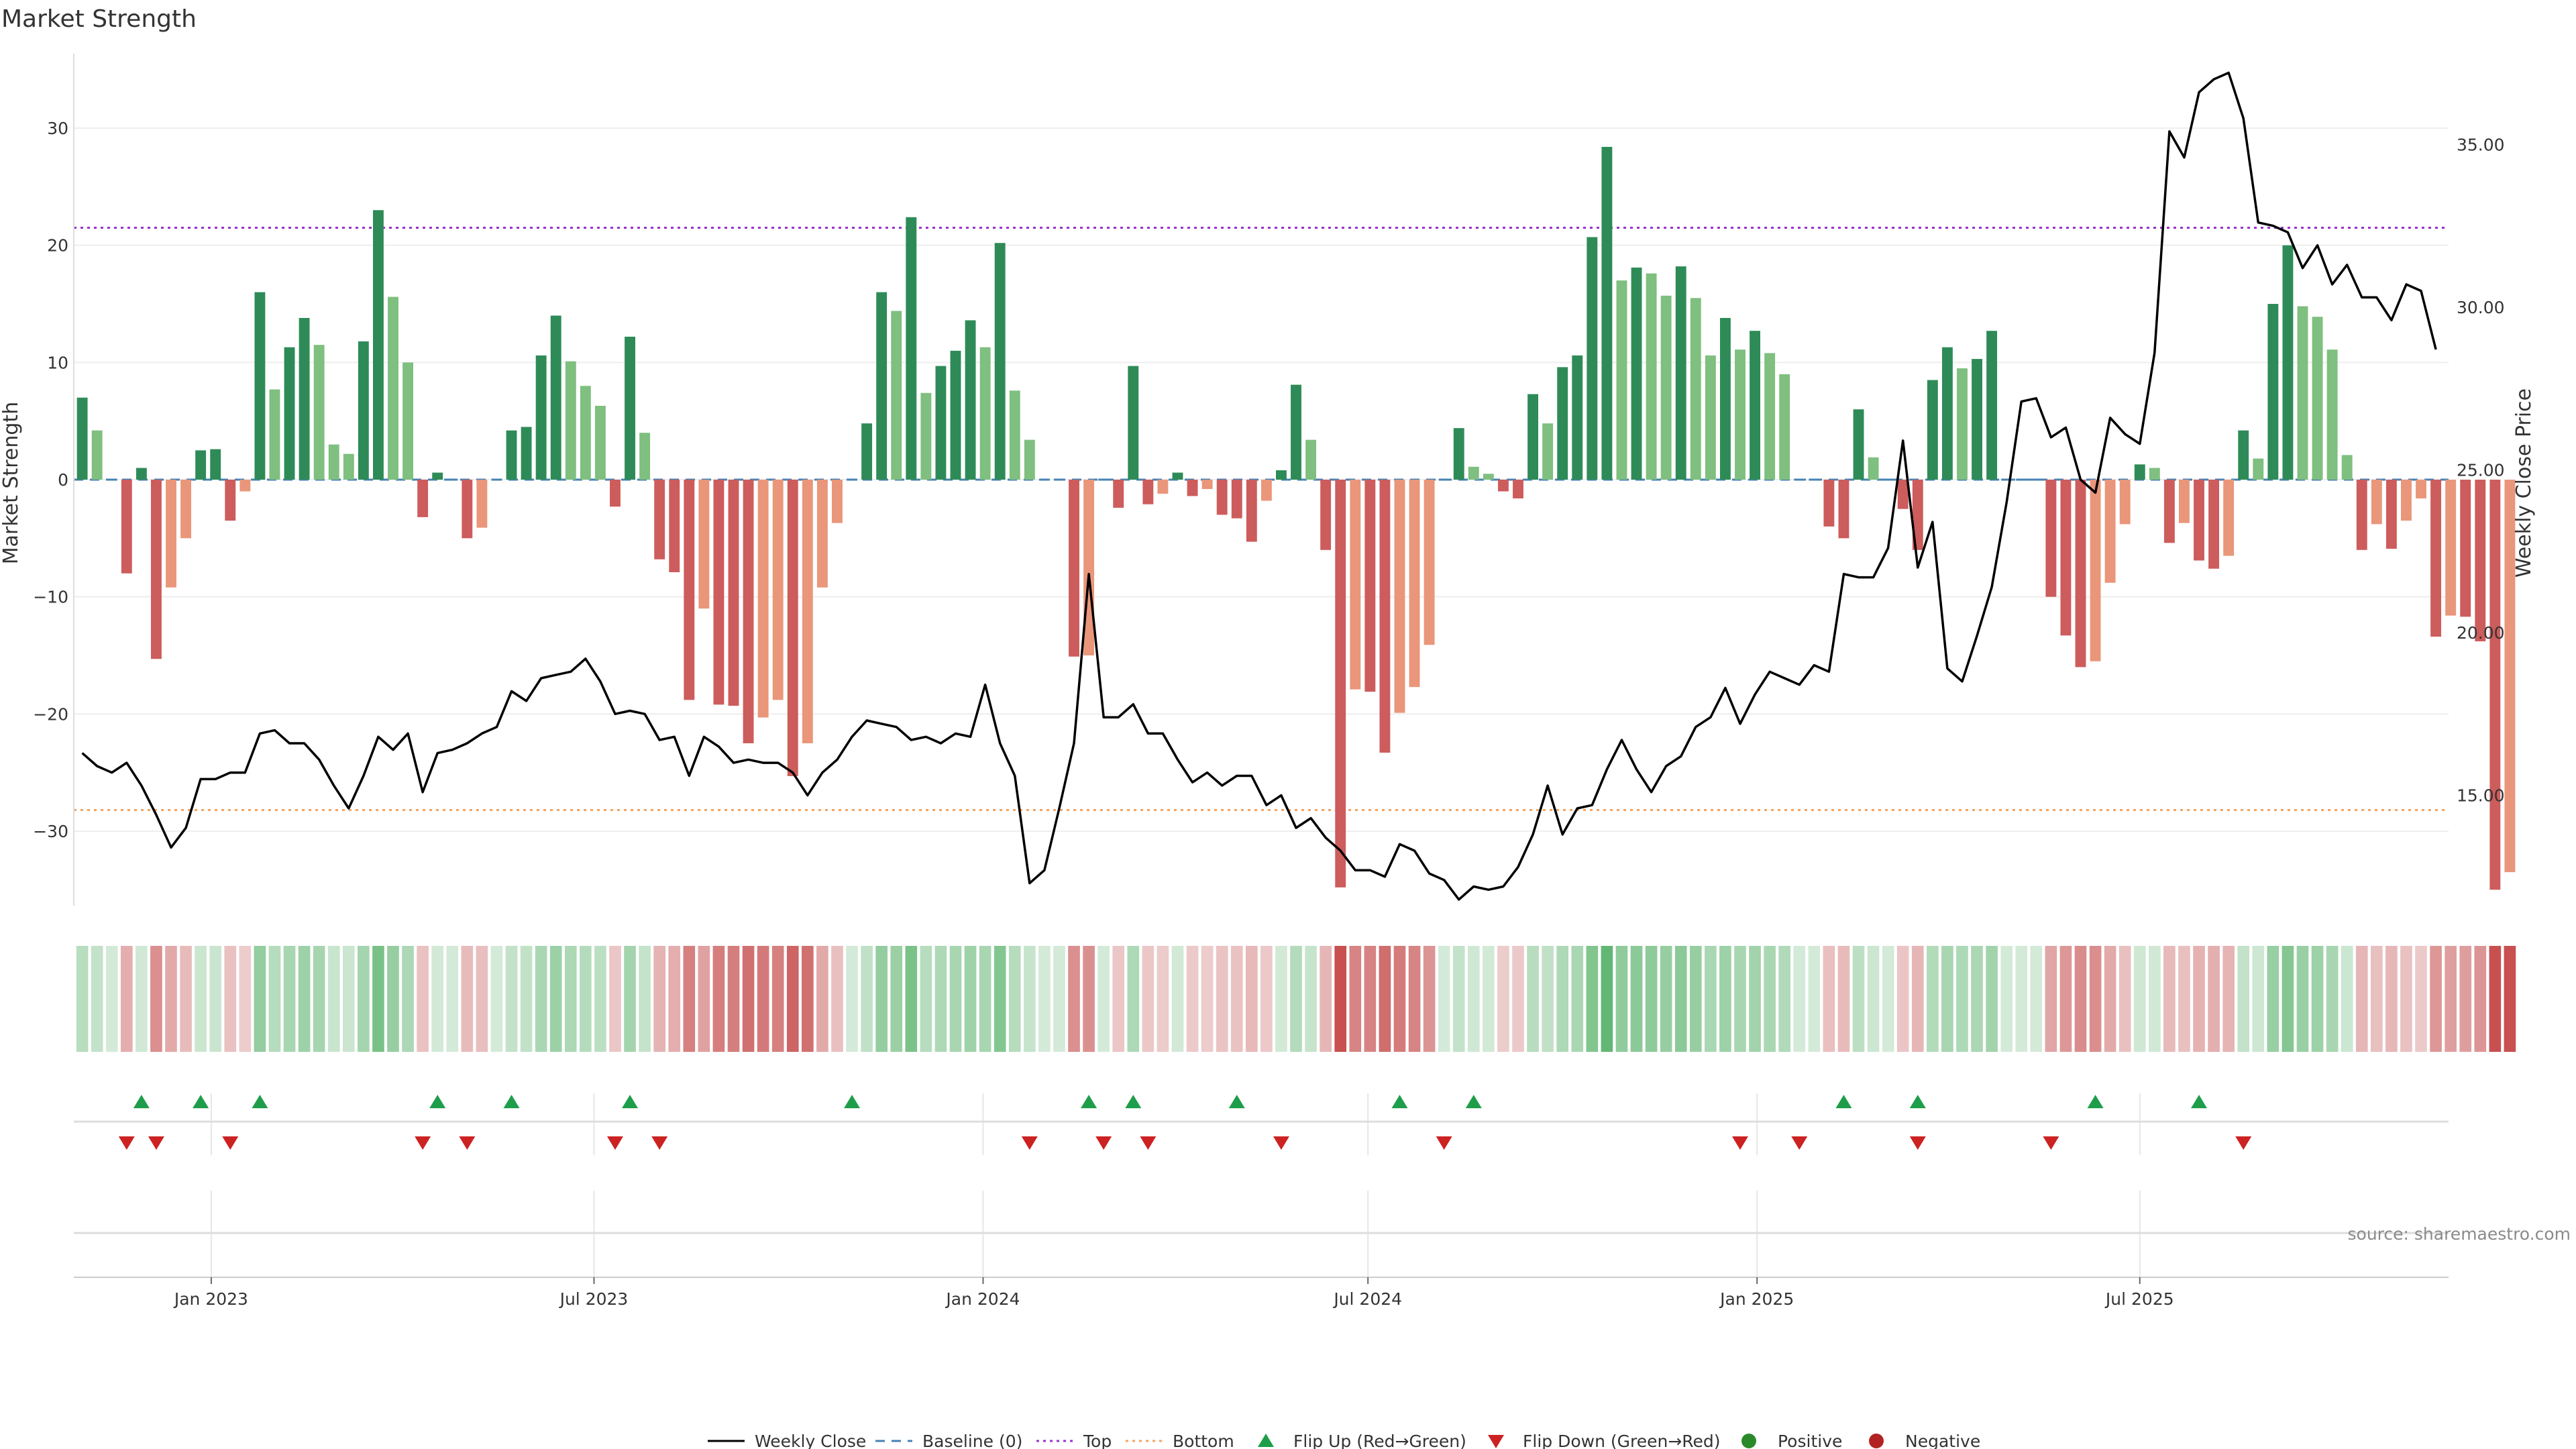 The height and width of the screenshot is (1449, 2576). Describe the element at coordinates (1266, 1440) in the screenshot. I see `legend-flip-up-marker` at that location.